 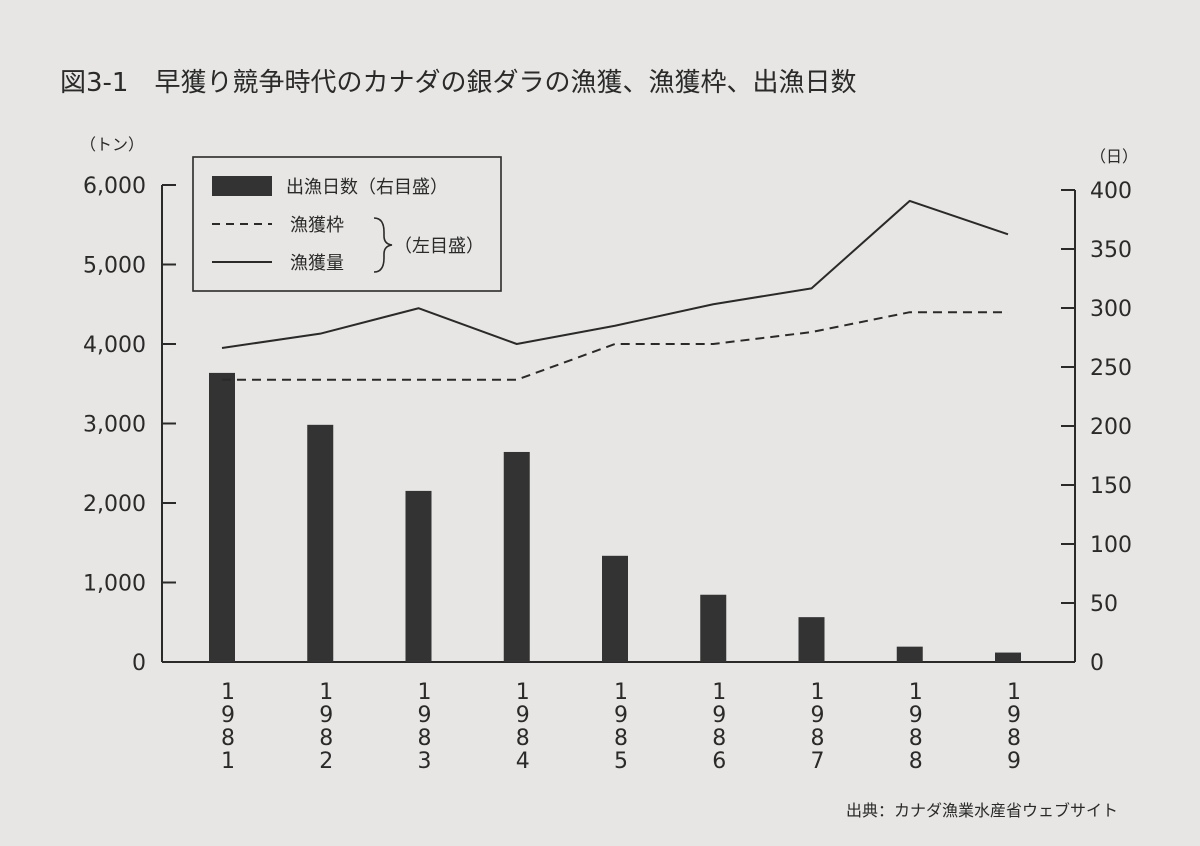 I want to click on right-tick-label: 0, so click(x=1097, y=663).